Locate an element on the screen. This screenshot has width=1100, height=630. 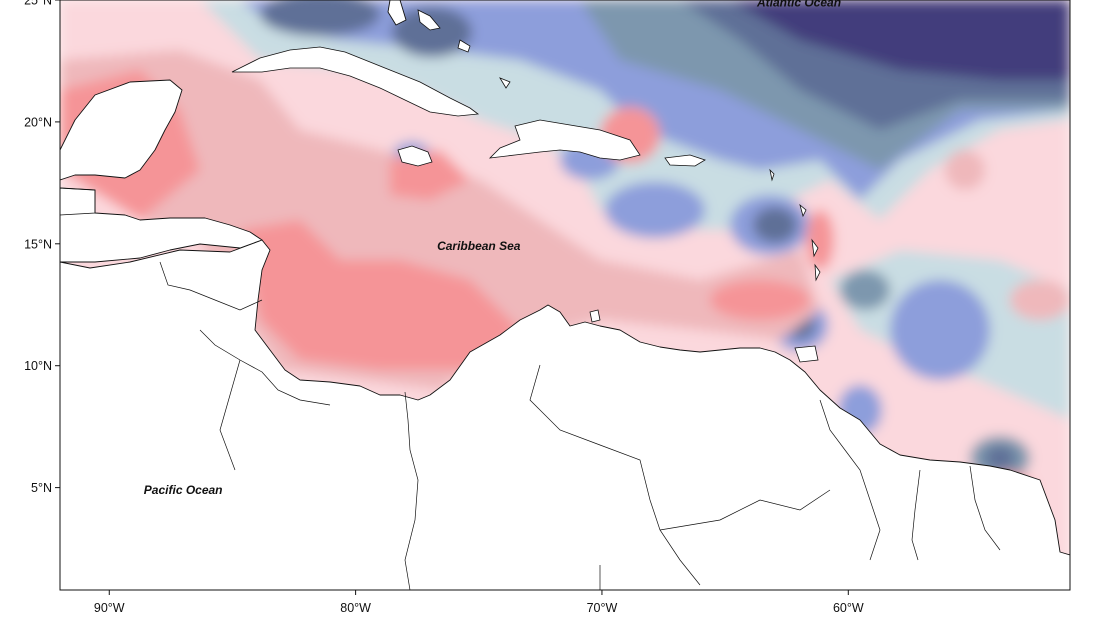
x-tick-label: 90°W is located at coordinates (109, 608).